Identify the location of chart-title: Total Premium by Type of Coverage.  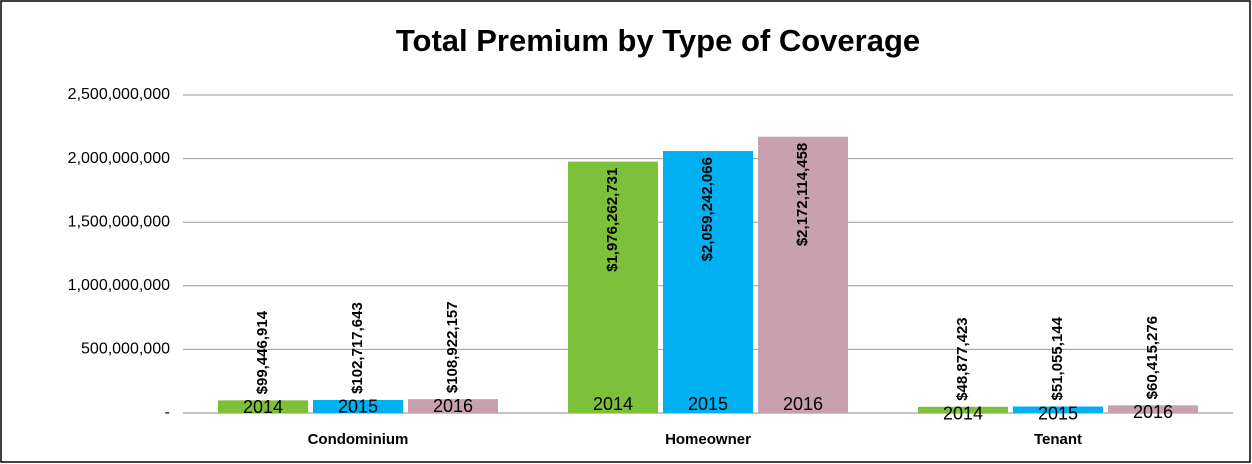
(658, 40).